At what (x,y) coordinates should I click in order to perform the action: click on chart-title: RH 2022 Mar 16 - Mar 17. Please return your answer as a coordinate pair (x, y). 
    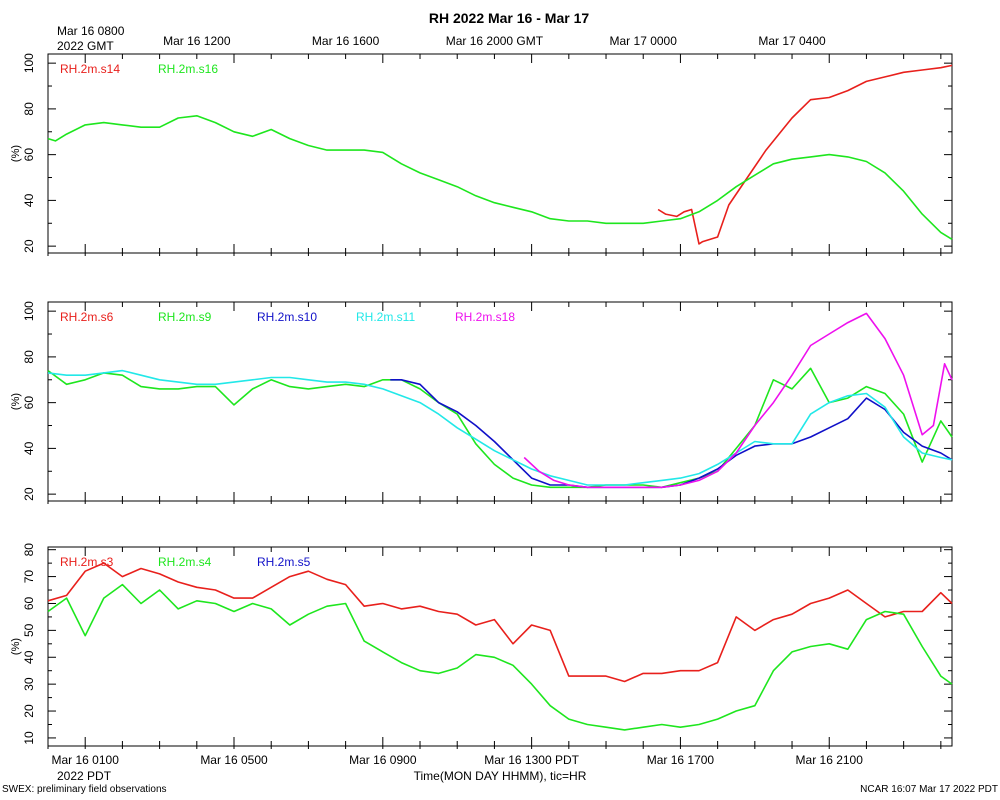
    Looking at the image, I should click on (509, 18).